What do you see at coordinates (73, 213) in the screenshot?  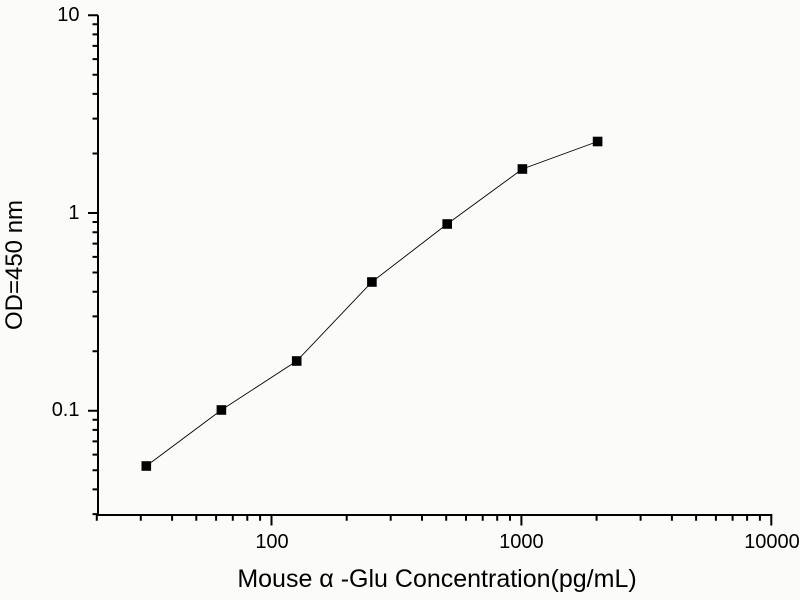 I see `svg-text: 1` at bounding box center [73, 213].